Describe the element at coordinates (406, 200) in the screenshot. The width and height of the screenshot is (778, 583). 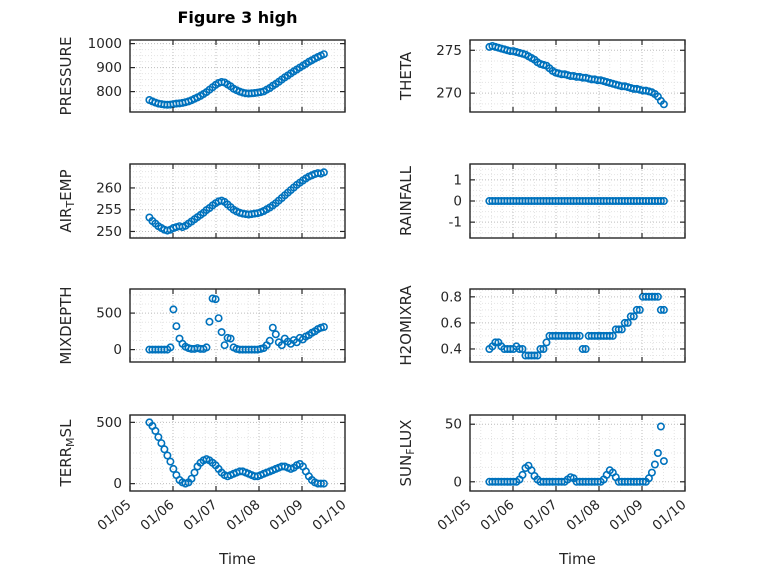
I see `y-axis-label: RAINFALL` at that location.